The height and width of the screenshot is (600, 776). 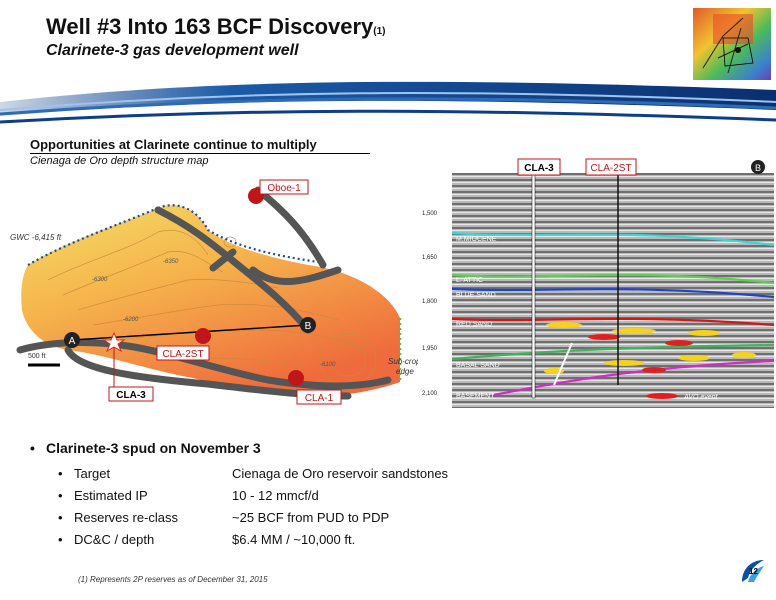 I want to click on page-subtitle: Clarinete-3 gas development well, so click(x=172, y=50).